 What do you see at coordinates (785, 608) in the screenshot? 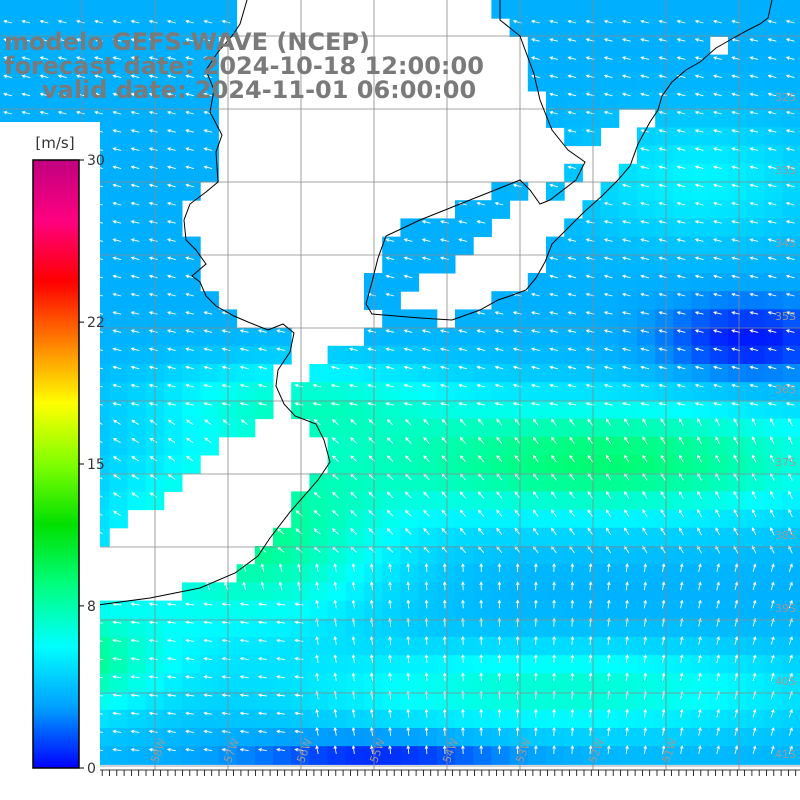
I see `lat-label: 39S` at bounding box center [785, 608].